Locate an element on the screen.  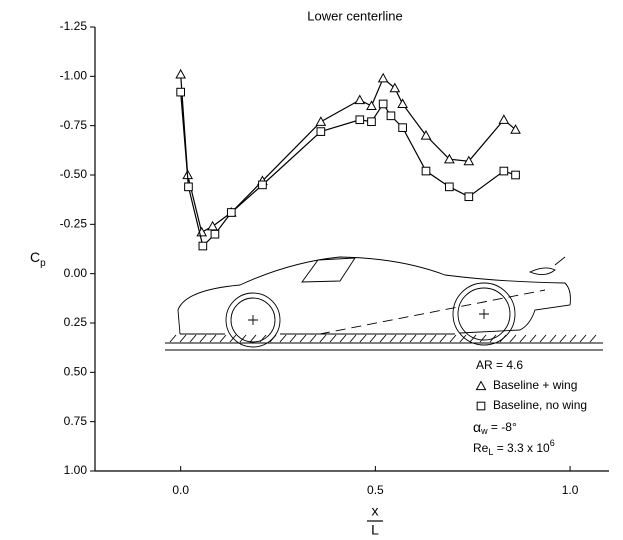
x-label-numerator: x is located at coordinates (375, 511).